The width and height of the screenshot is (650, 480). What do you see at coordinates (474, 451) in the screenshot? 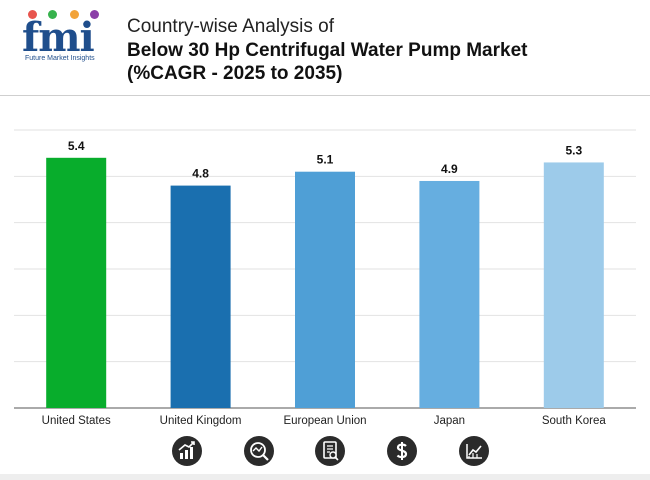
I see `line-chart-icon` at bounding box center [474, 451].